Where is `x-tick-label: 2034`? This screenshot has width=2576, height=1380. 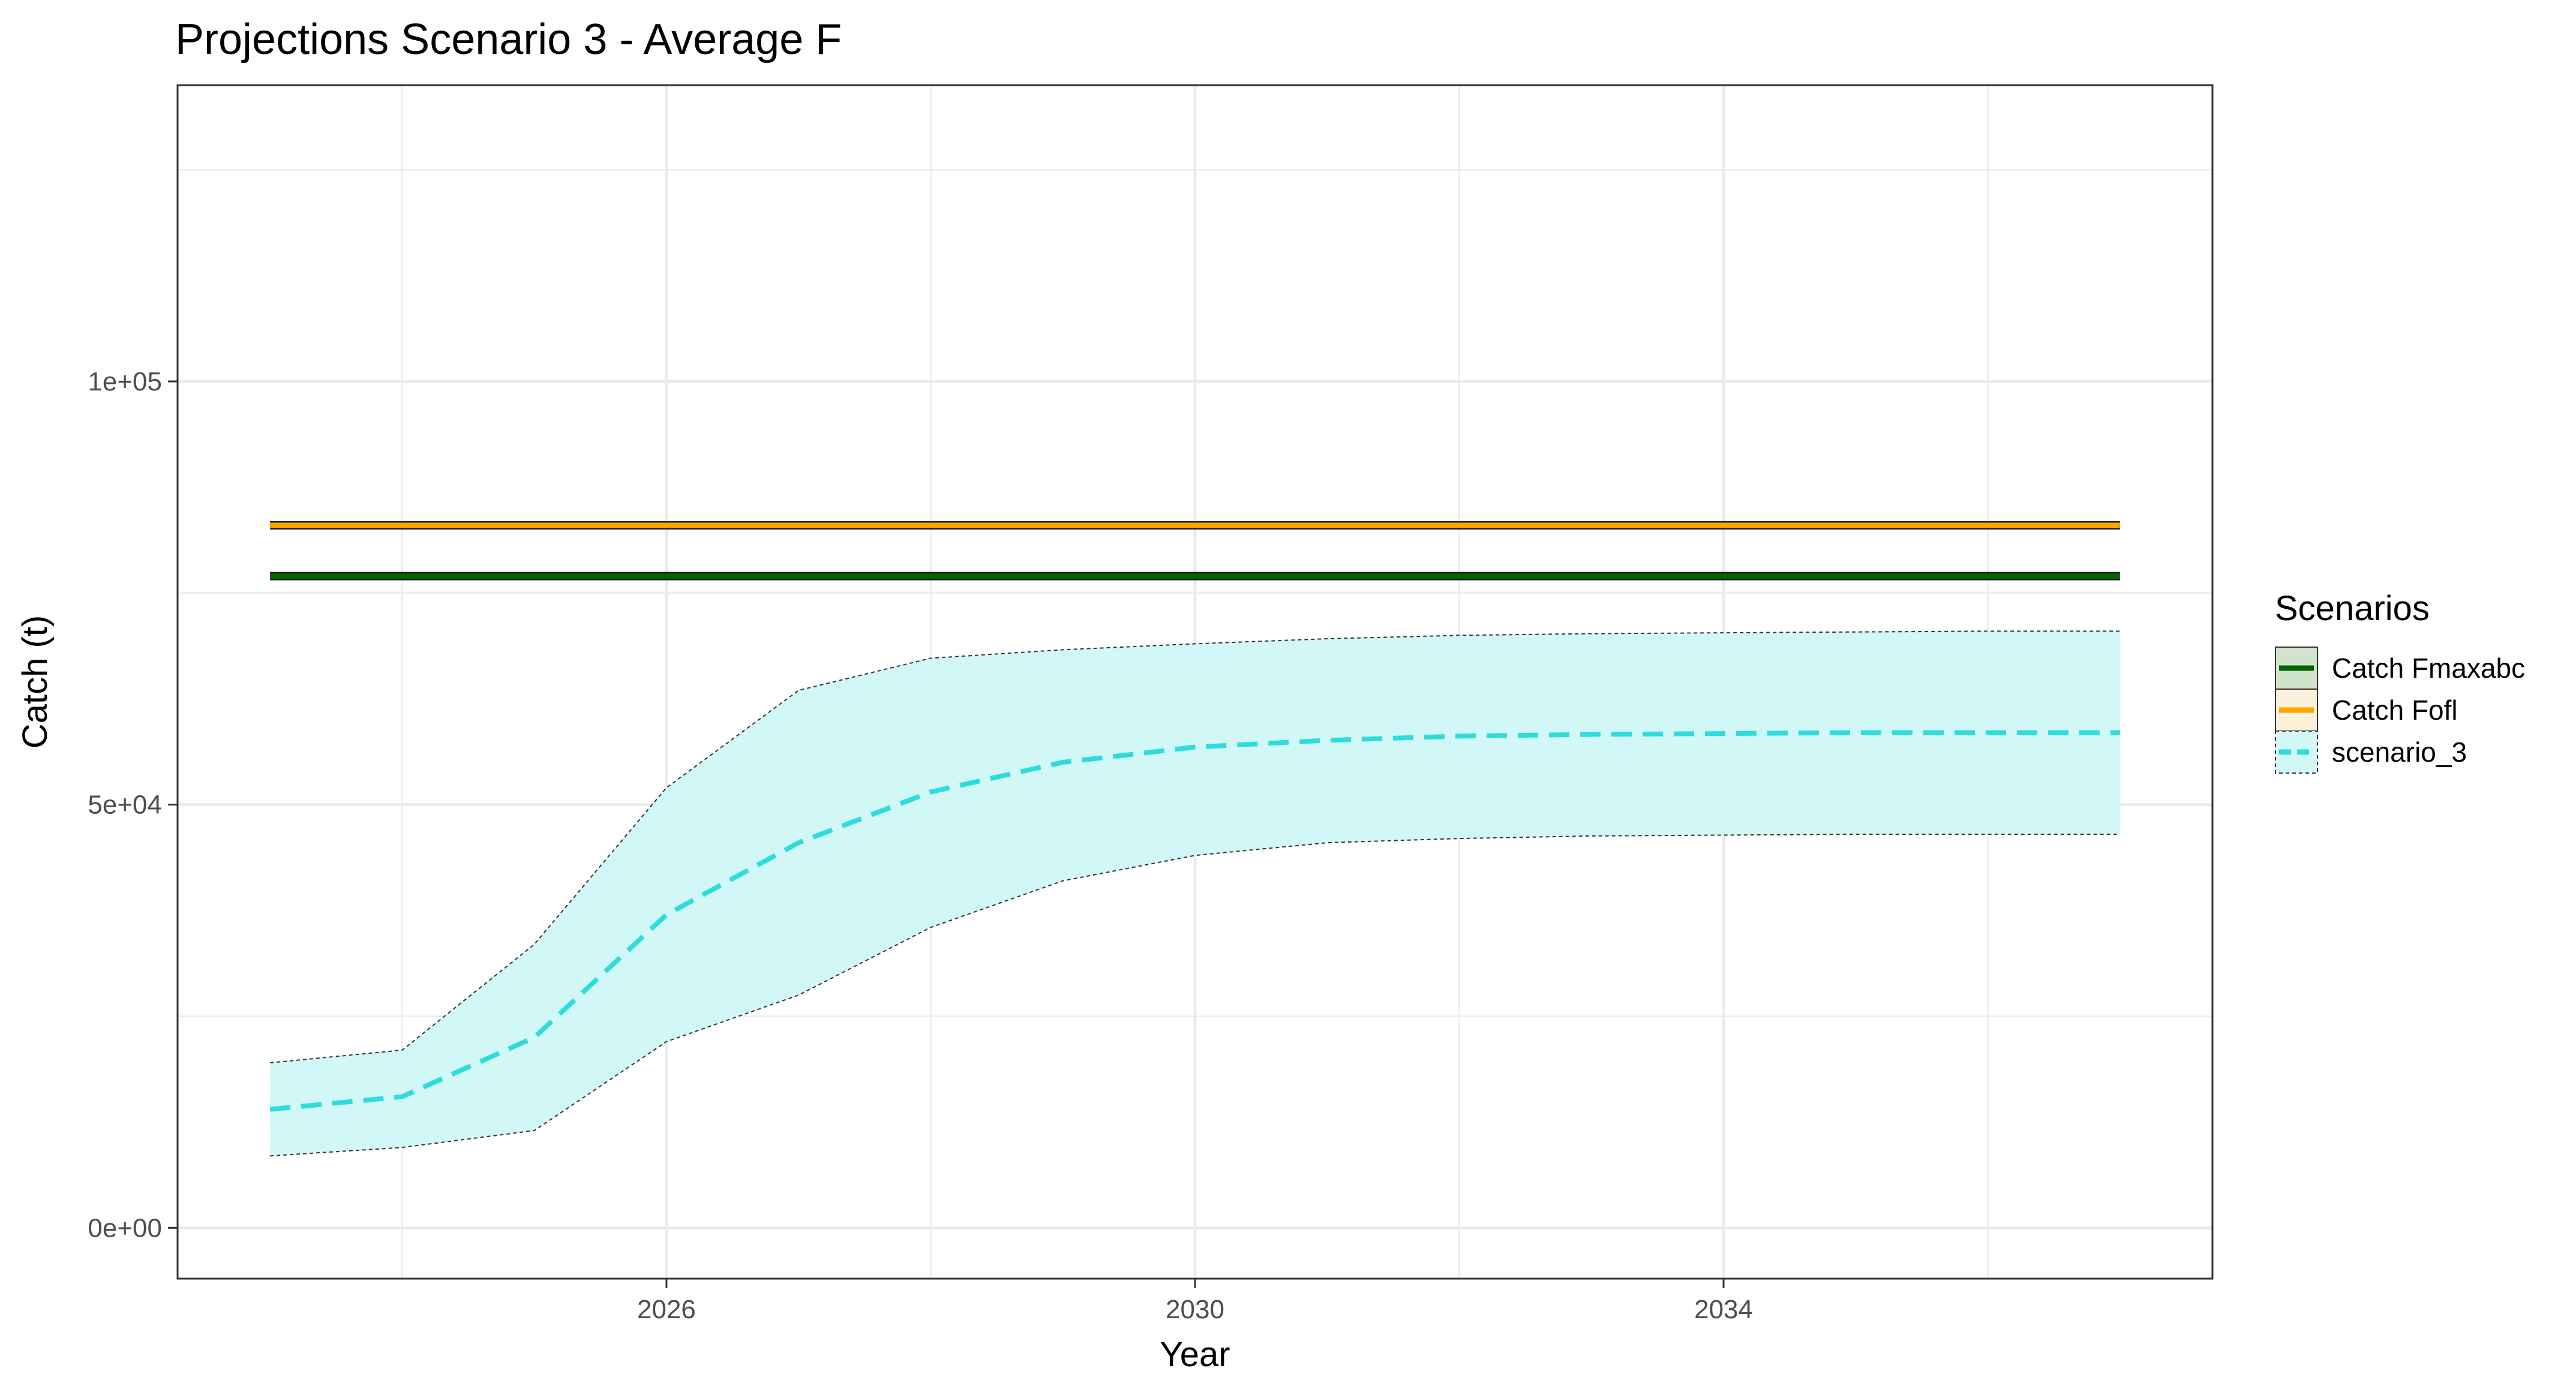
x-tick-label: 2034 is located at coordinates (1723, 1309).